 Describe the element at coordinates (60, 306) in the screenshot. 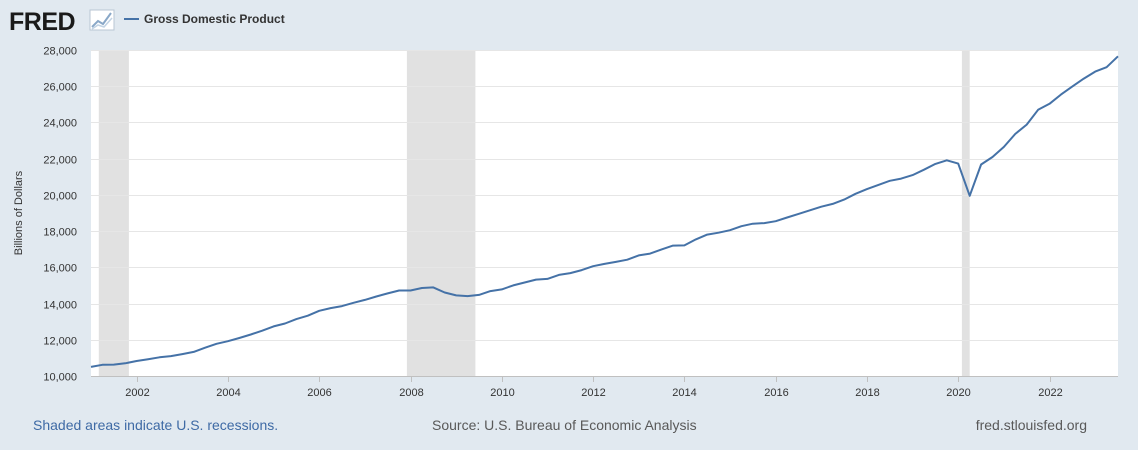

I see `y-tick-label: 14,000` at that location.